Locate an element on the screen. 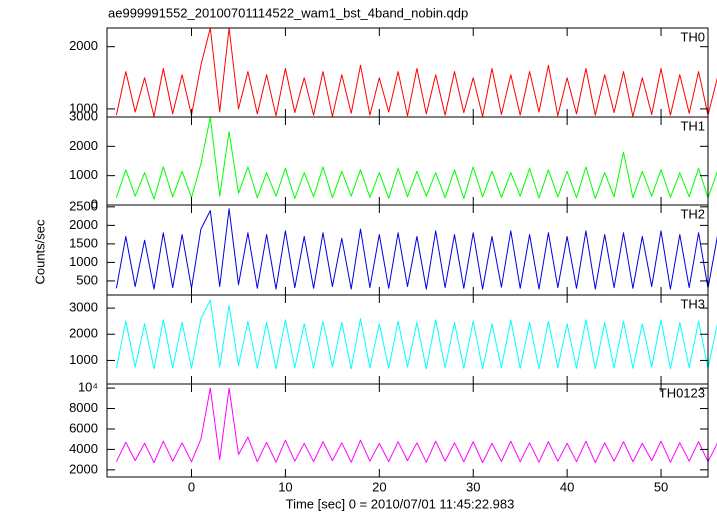  panel-name: TH1 is located at coordinates (692, 125).